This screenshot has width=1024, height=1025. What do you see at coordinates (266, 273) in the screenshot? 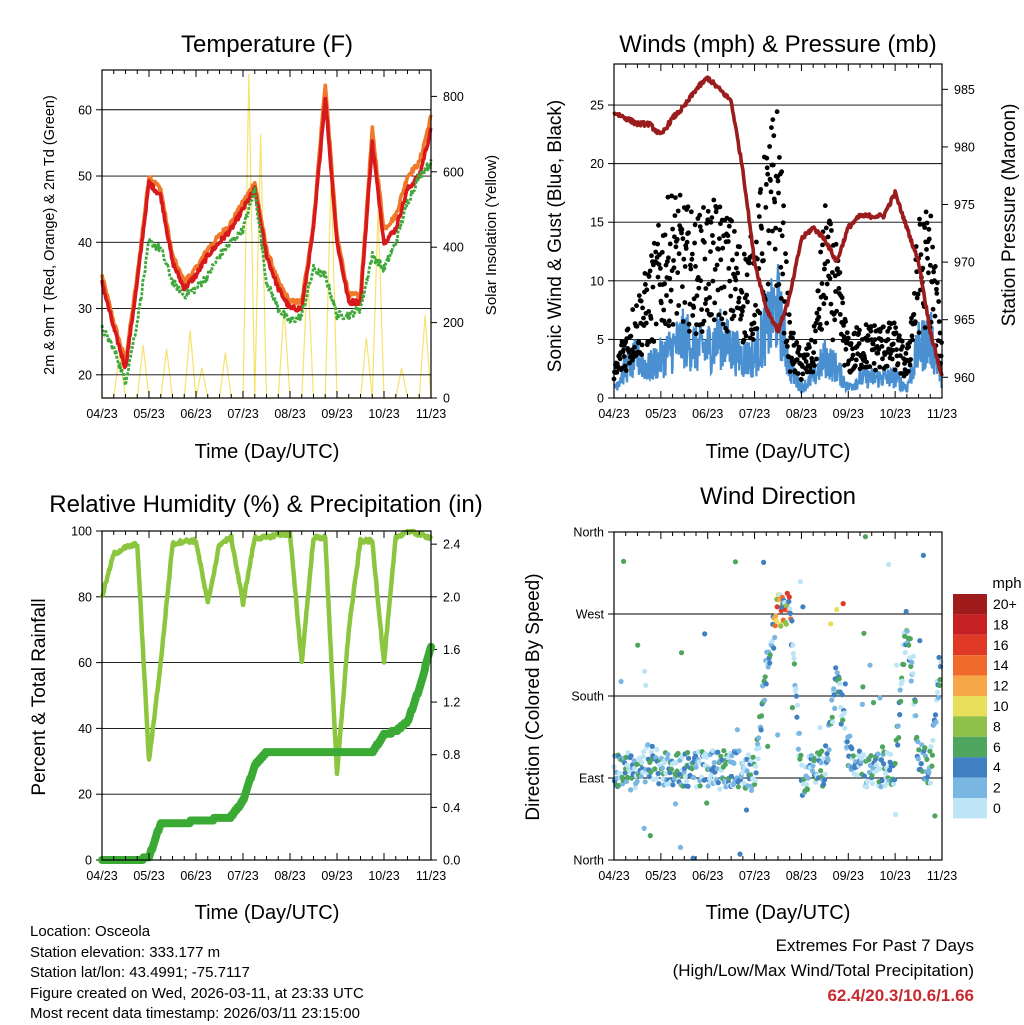
I see `dewpoint-line` at bounding box center [266, 273].